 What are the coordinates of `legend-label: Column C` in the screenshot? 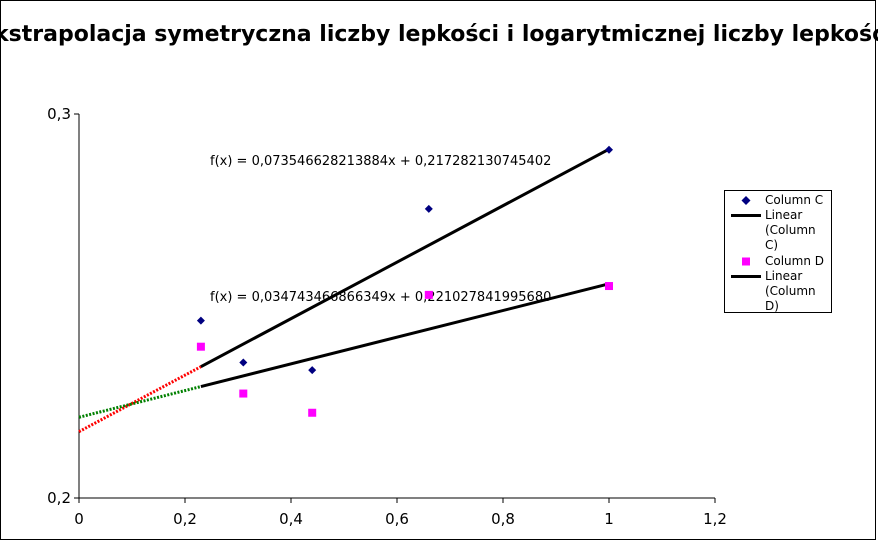 It's located at (794, 200).